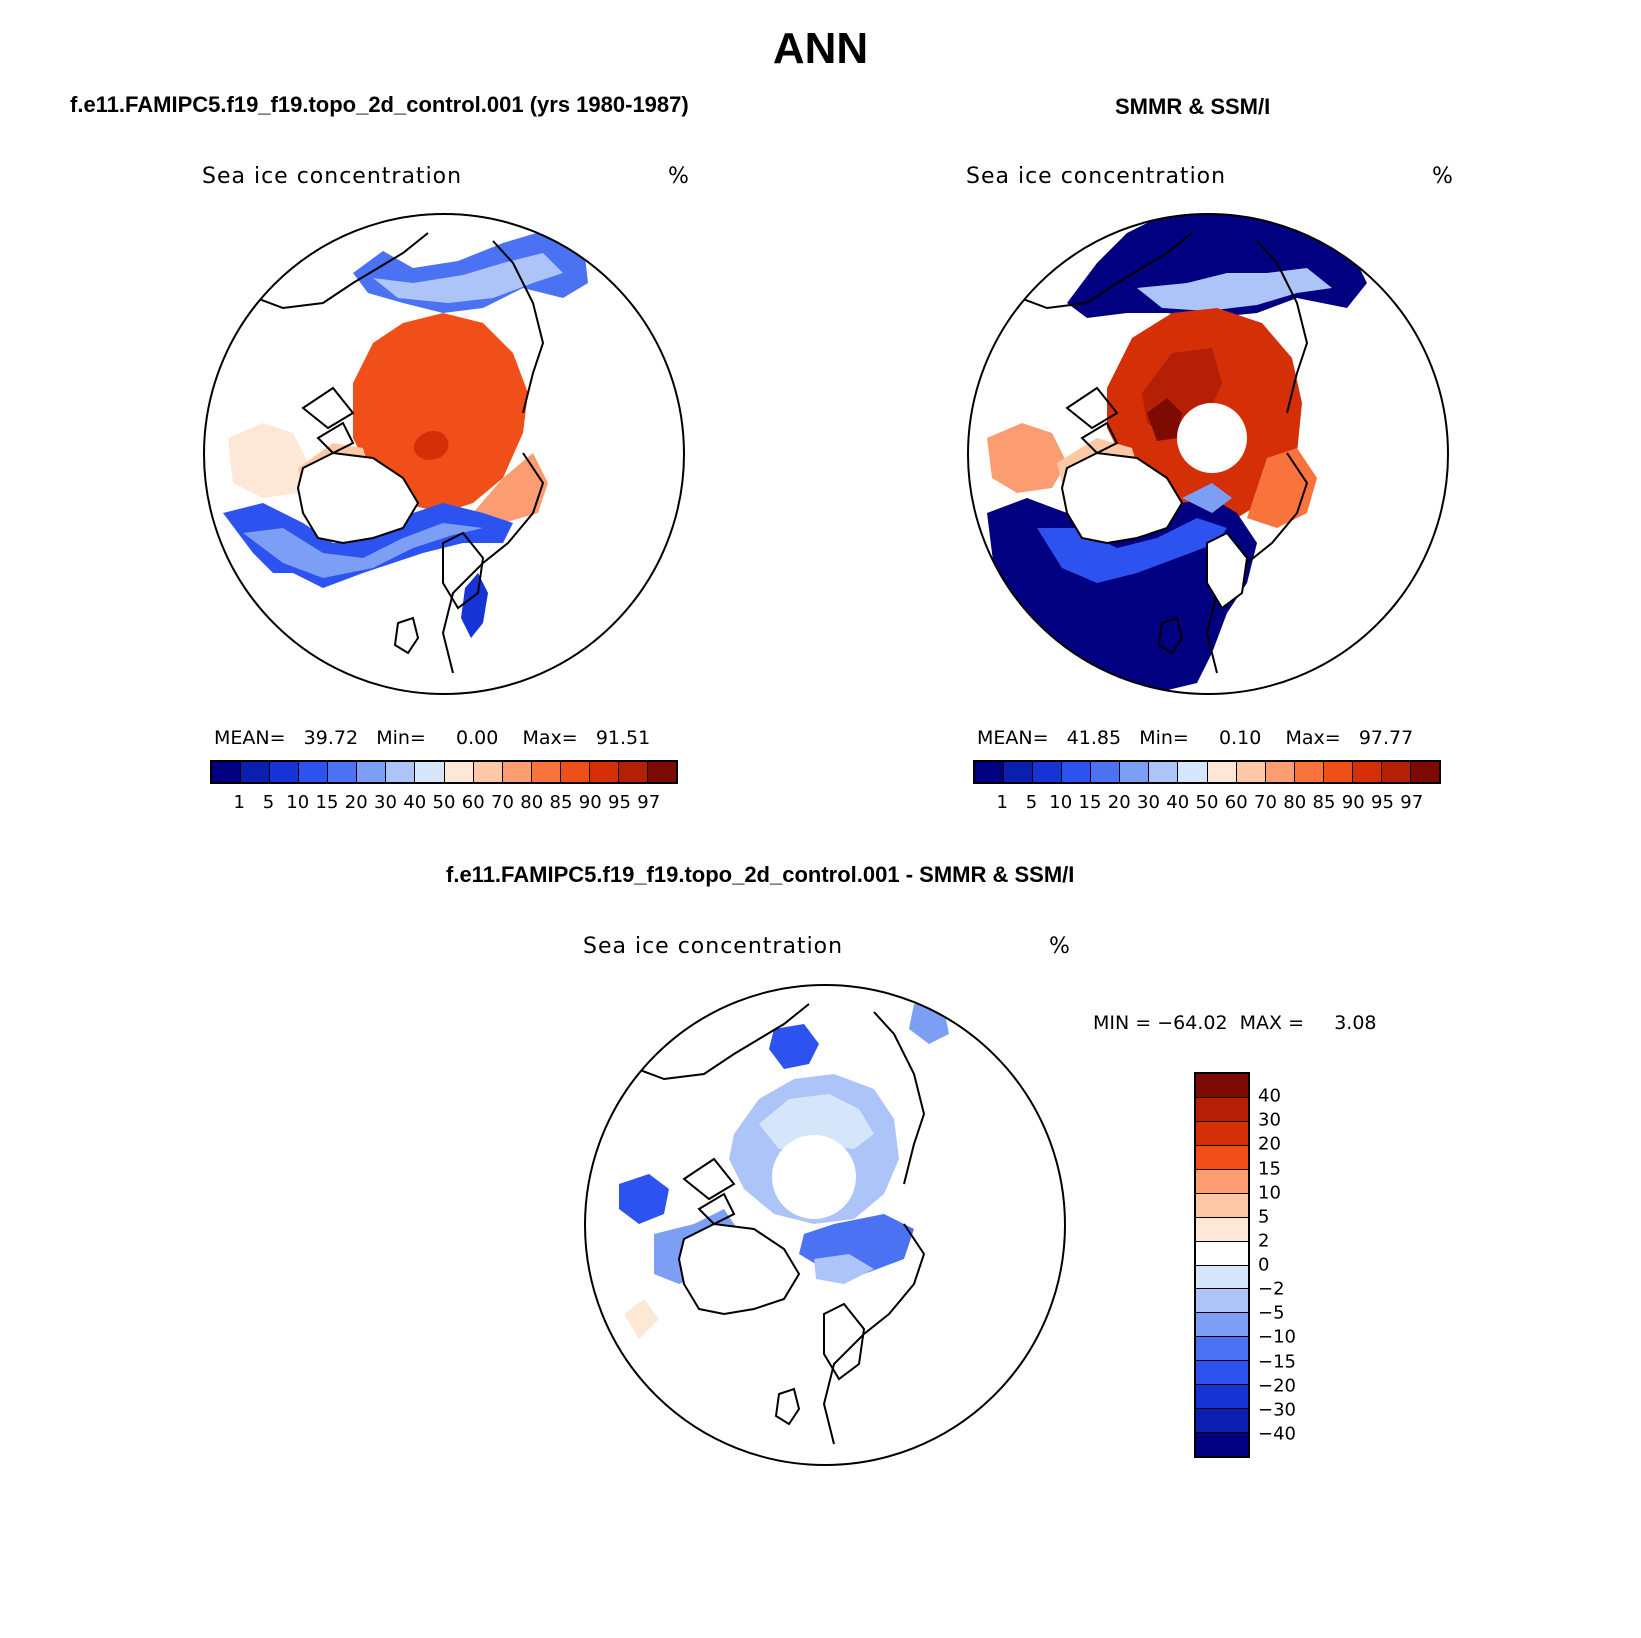  Describe the element at coordinates (331, 738) in the screenshot. I see `panel1-mean-value: 39.72` at that location.